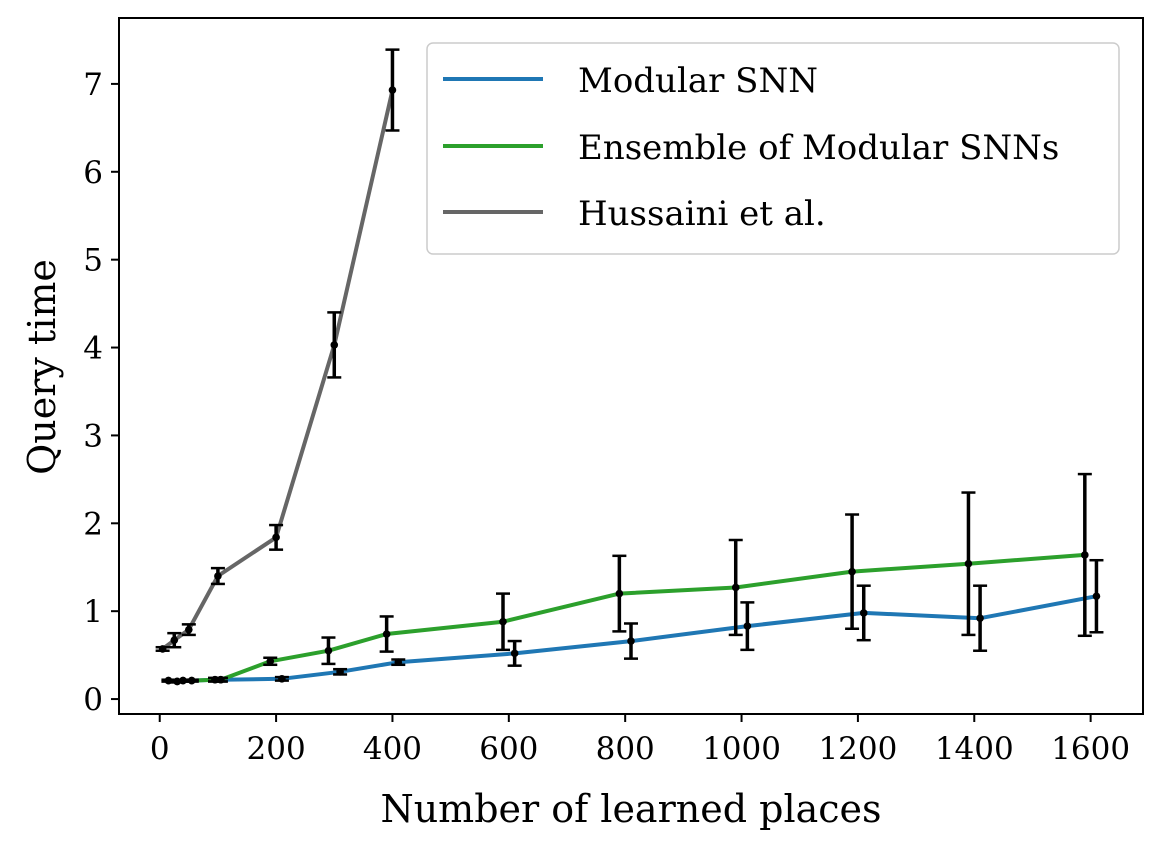 This screenshot has width=1162, height=853. I want to click on legend-frame, so click(773, 148).